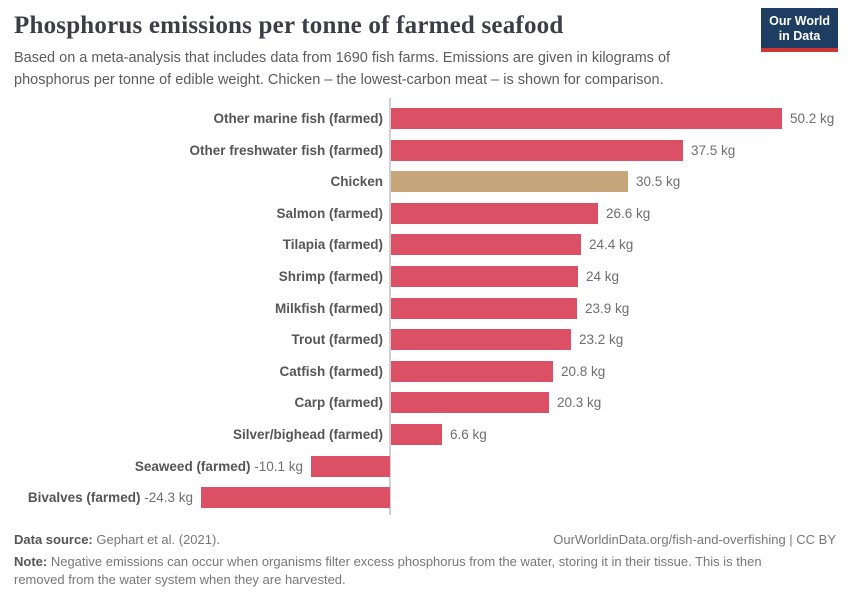  What do you see at coordinates (278, 466) in the screenshot?
I see `value-label: -10.1 kg` at bounding box center [278, 466].